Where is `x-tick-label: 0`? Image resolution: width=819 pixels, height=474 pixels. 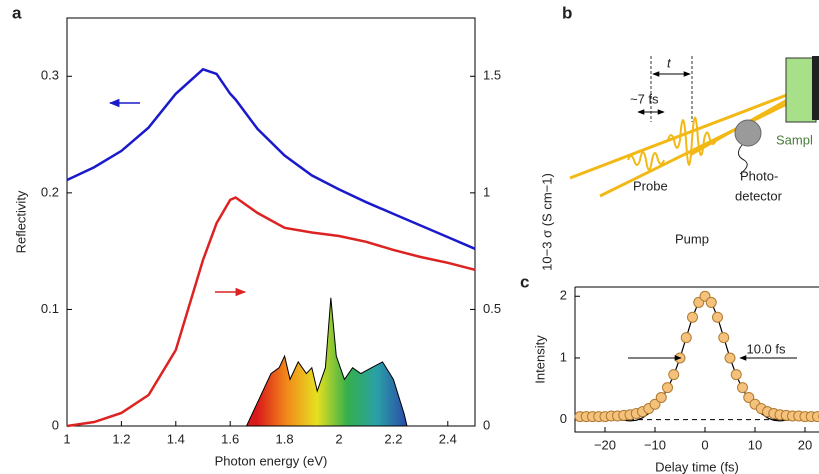
x-tick-label: 0 is located at coordinates (704, 444).